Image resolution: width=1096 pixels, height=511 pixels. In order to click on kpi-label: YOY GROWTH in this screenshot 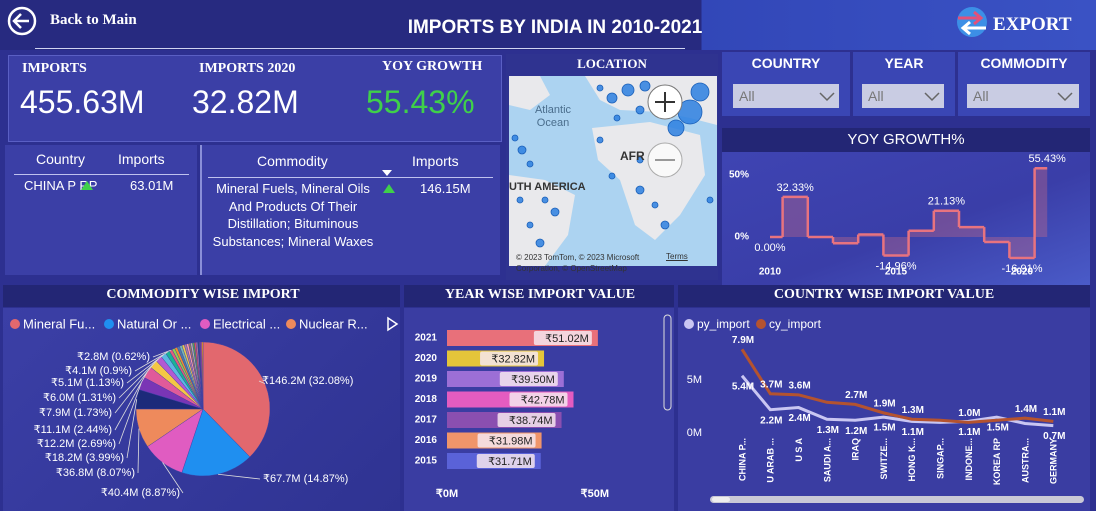, I will do `click(432, 66)`.